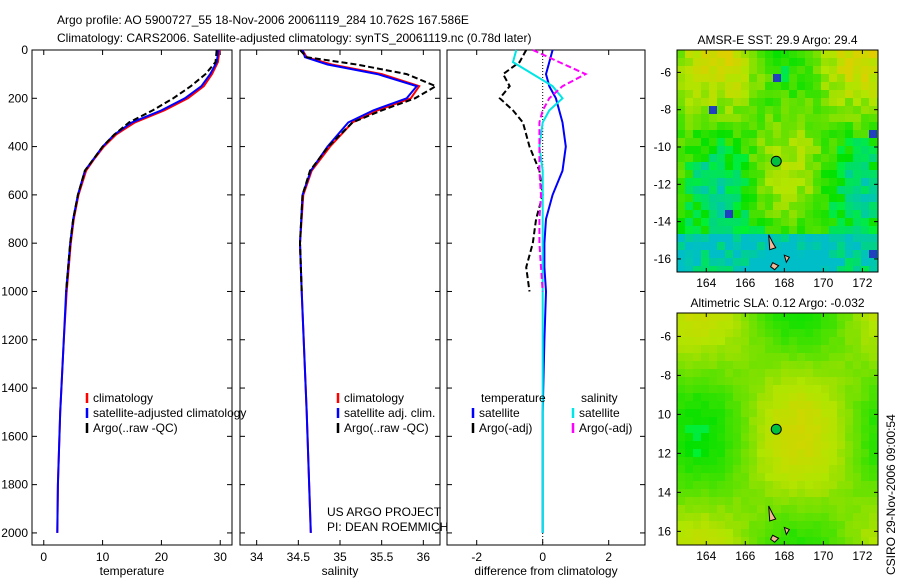 The image size is (900, 580). I want to click on x-tick-label: 34.5, so click(299, 557).